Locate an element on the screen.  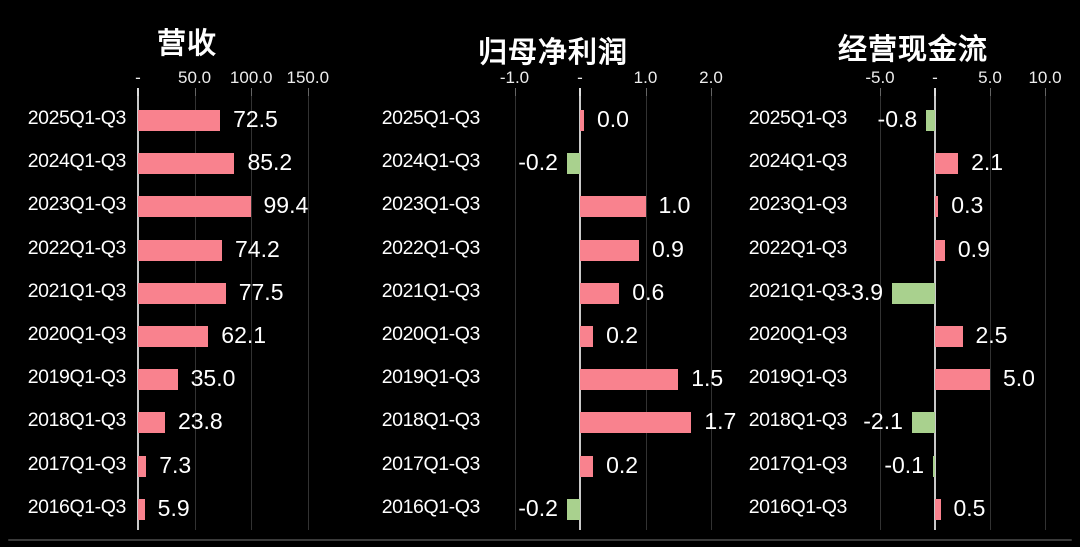
value-label: 85.2 is located at coordinates (270, 162).